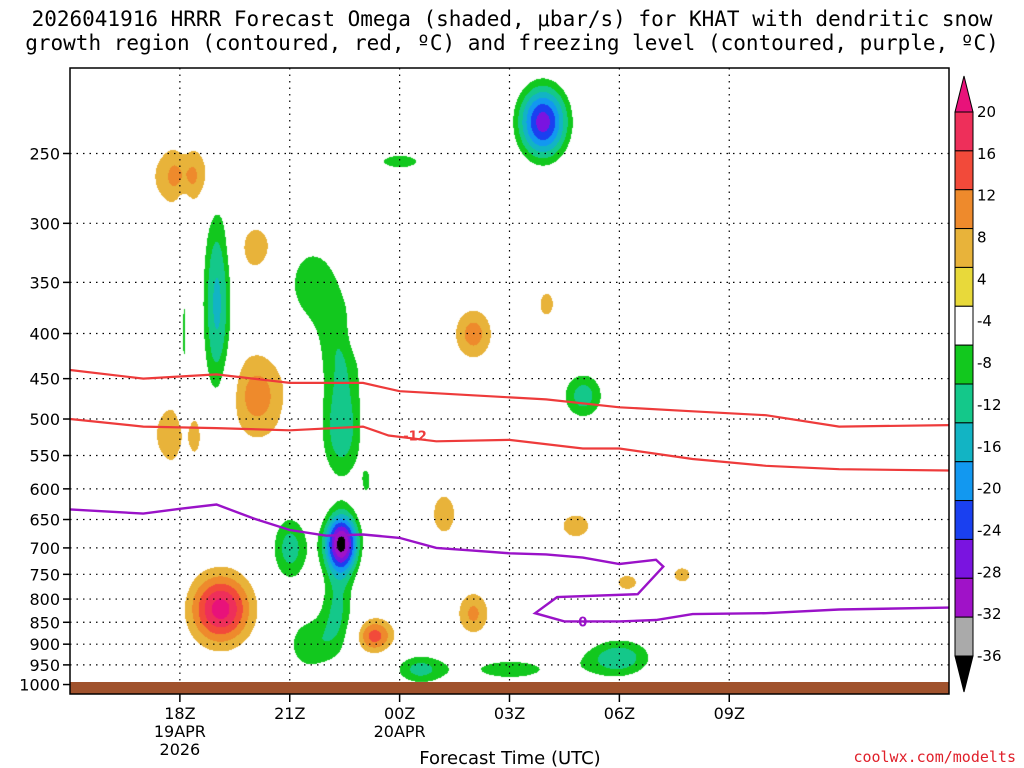 Image resolution: width=1024 pixels, height=768 pixels. Describe the element at coordinates (982, 238) in the screenshot. I see `colorbar-label-3: 8` at that location.